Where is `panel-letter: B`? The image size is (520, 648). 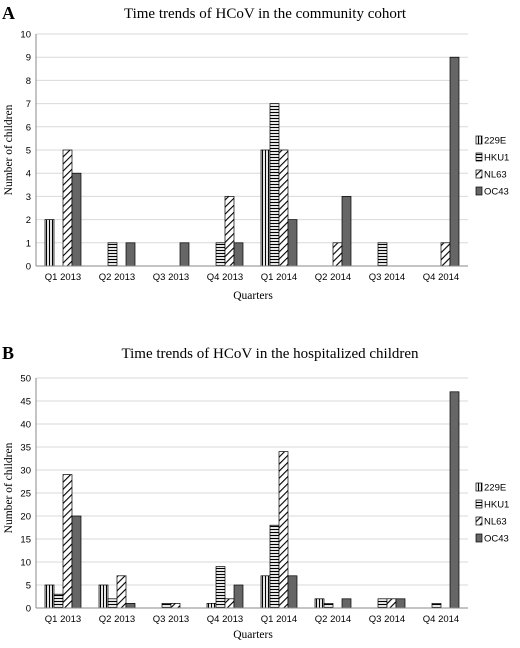 panel-letter: B is located at coordinates (8, 353).